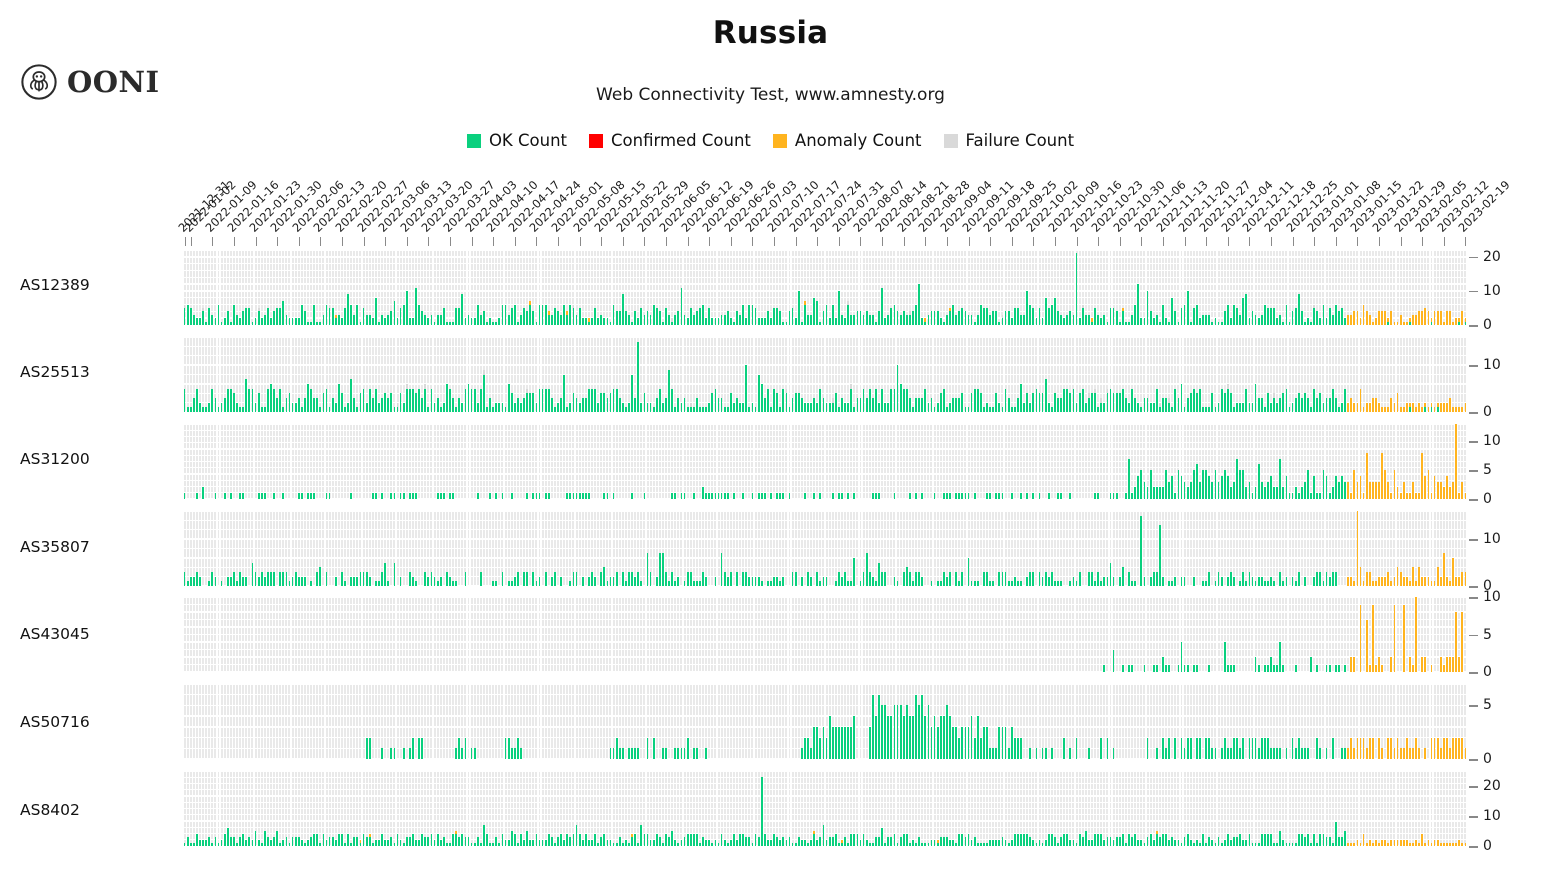 The image size is (1541, 872). What do you see at coordinates (825, 374) in the screenshot?
I see `asn-panel-as25513` at bounding box center [825, 374].